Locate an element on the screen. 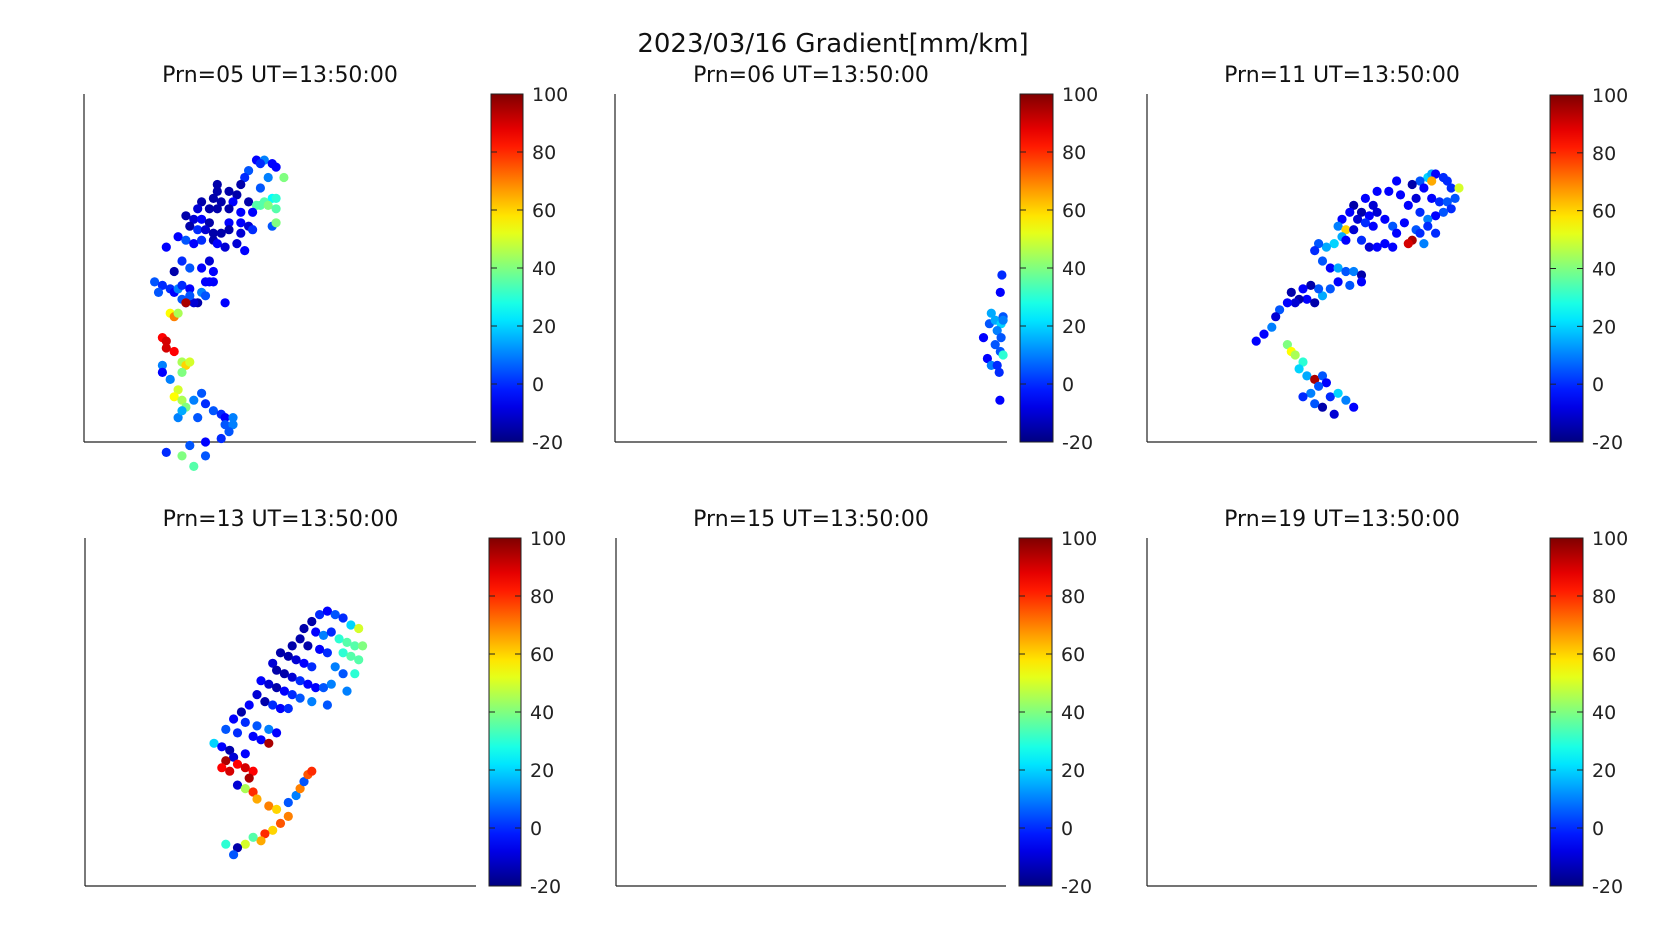 Image resolution: width=1667 pixels, height=938 pixels. figure-title: 2023/03/16 Gradient[mm/km] is located at coordinates (832, 44).